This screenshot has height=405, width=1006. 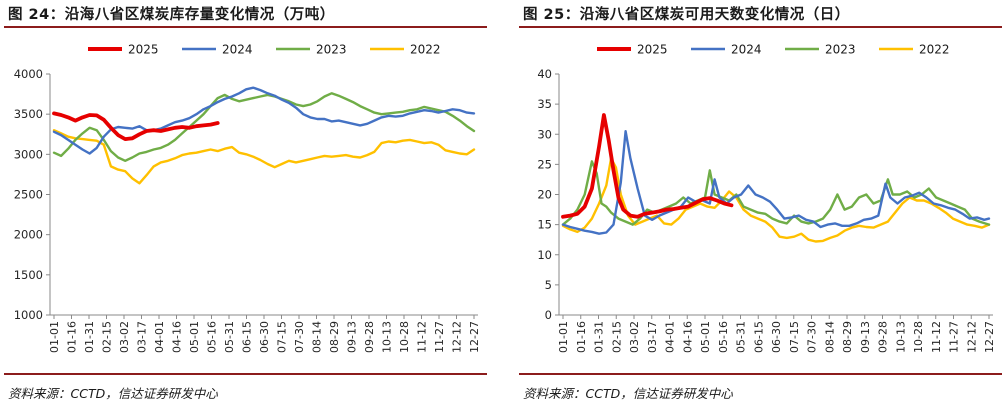 I want to click on y-tick-label: 35, so click(x=544, y=104).